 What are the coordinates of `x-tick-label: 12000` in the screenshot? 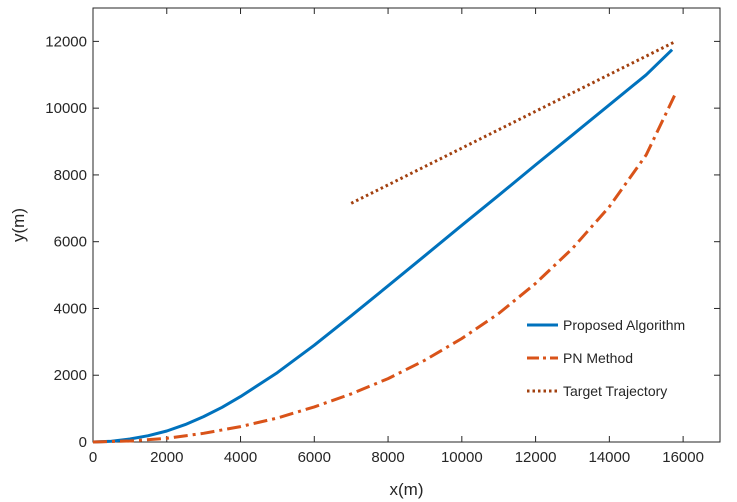 It's located at (536, 457).